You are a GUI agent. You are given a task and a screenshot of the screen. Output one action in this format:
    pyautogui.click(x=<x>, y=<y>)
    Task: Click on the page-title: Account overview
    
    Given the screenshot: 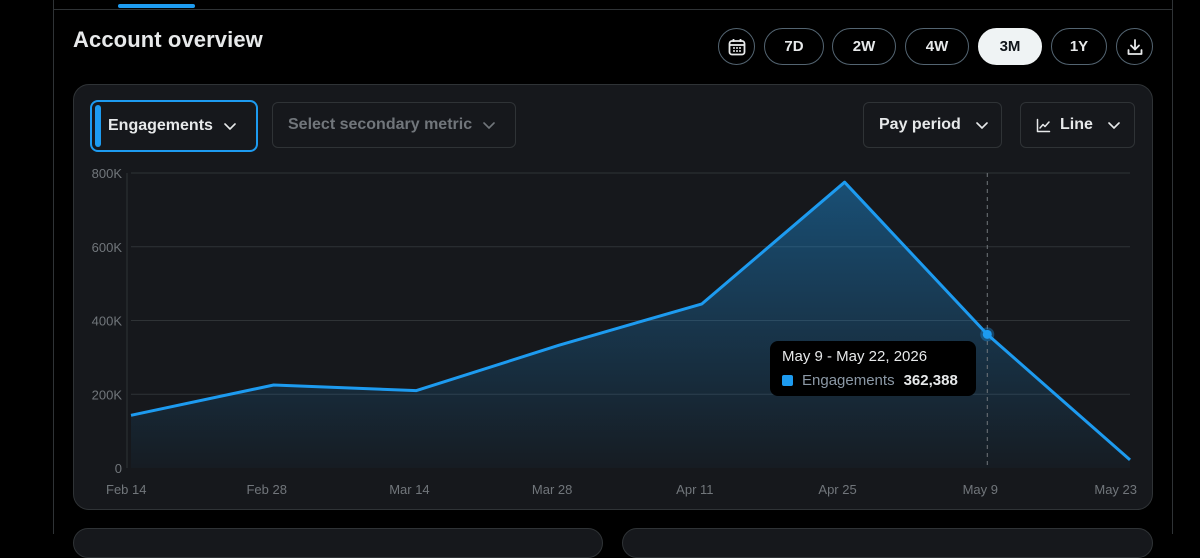 What is the action you would take?
    pyautogui.click(x=168, y=39)
    